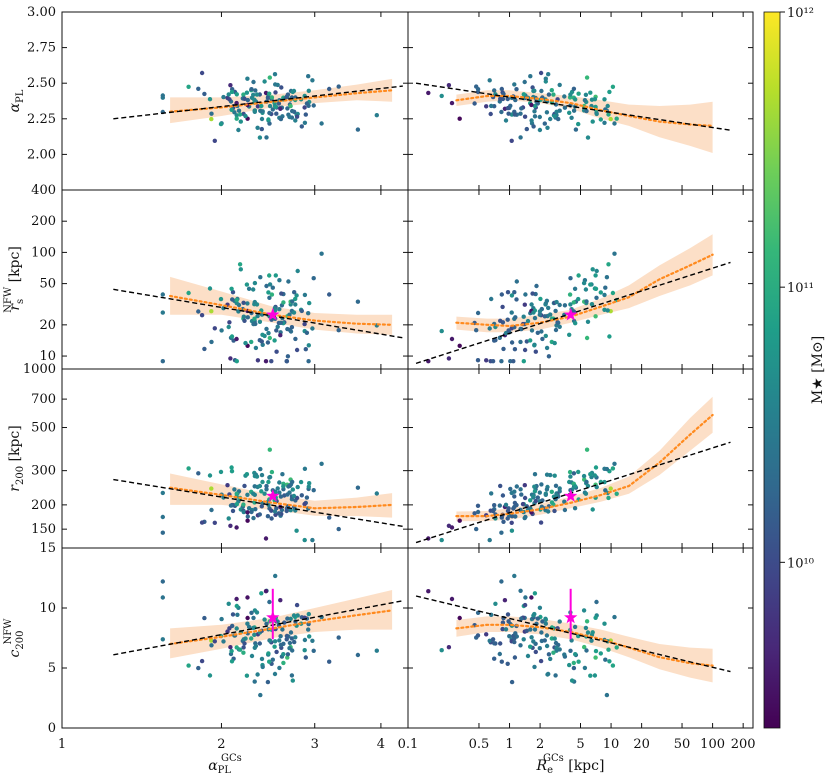  Describe the element at coordinates (641, 744) in the screenshot. I see `x-tick-label: 20` at that location.